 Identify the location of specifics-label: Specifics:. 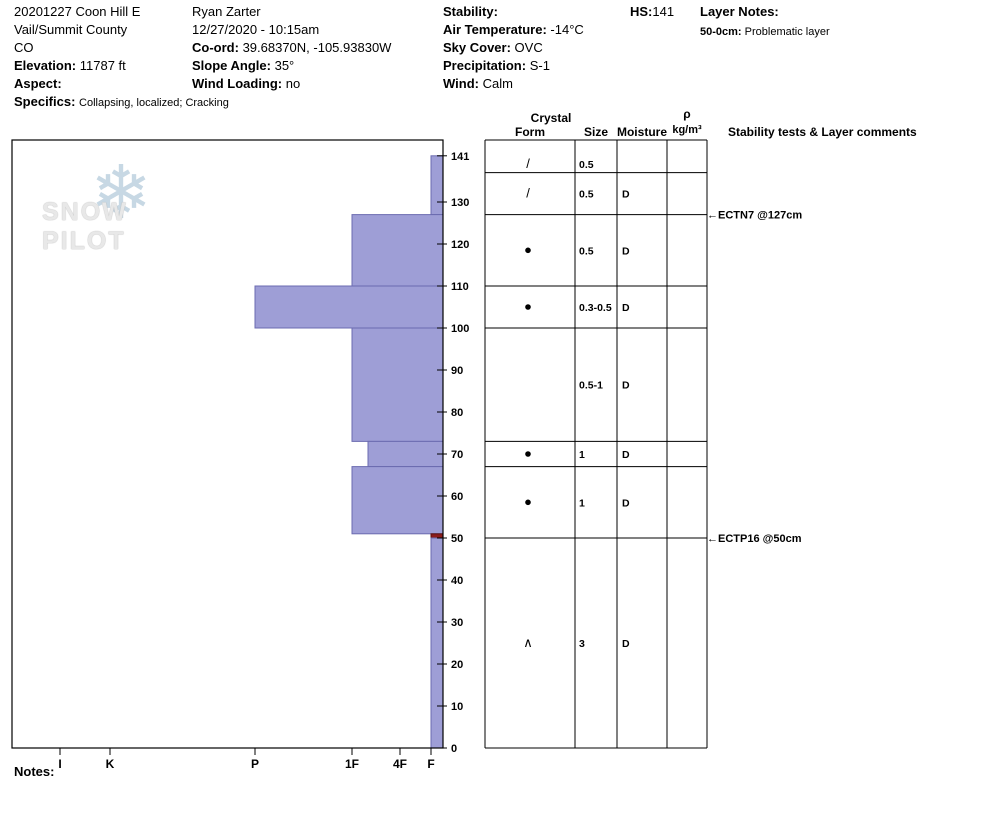
(45, 101).